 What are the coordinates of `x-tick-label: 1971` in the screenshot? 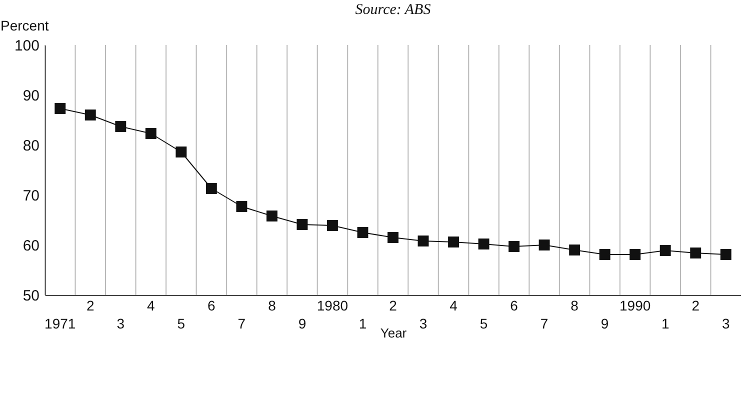 It's located at (60, 324).